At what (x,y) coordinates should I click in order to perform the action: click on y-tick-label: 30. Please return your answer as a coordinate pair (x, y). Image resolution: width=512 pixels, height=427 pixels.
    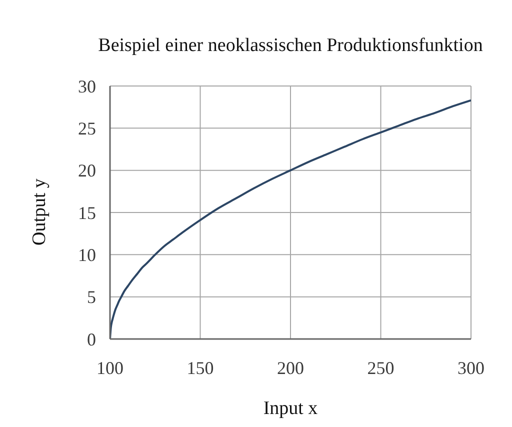
    Looking at the image, I should click on (87, 86).